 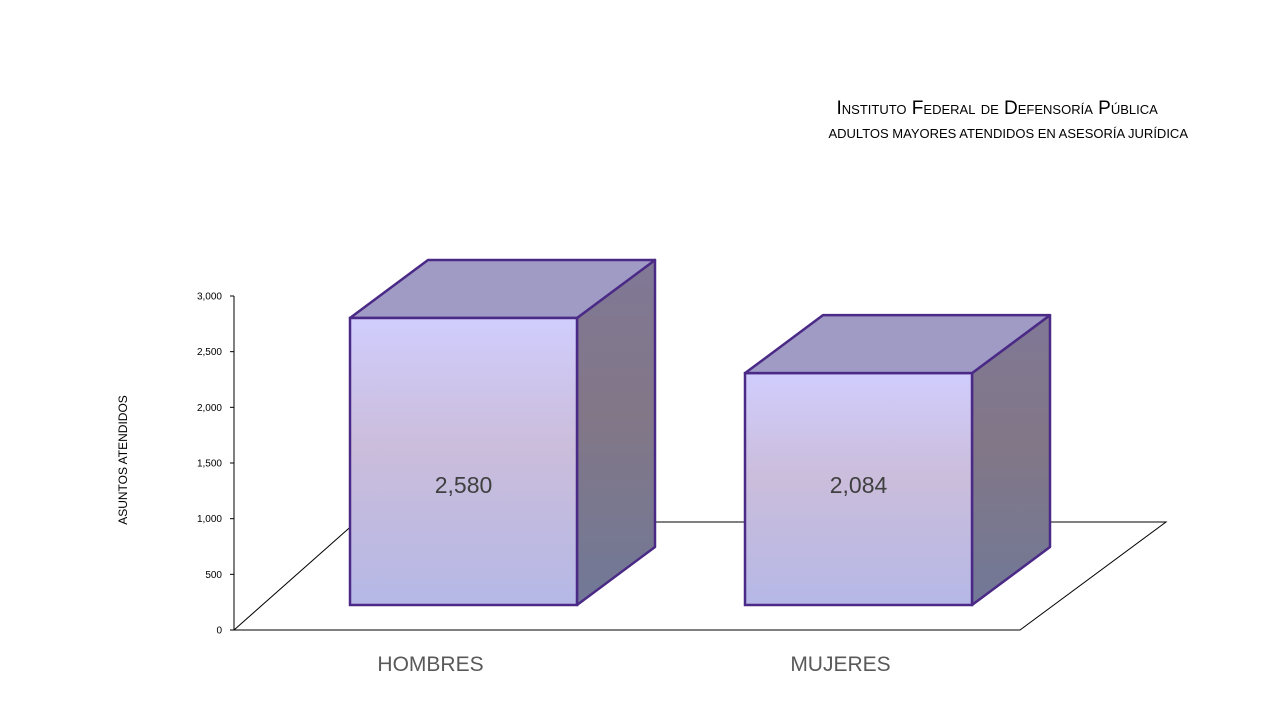 I want to click on data-label: 2,580, so click(x=464, y=485).